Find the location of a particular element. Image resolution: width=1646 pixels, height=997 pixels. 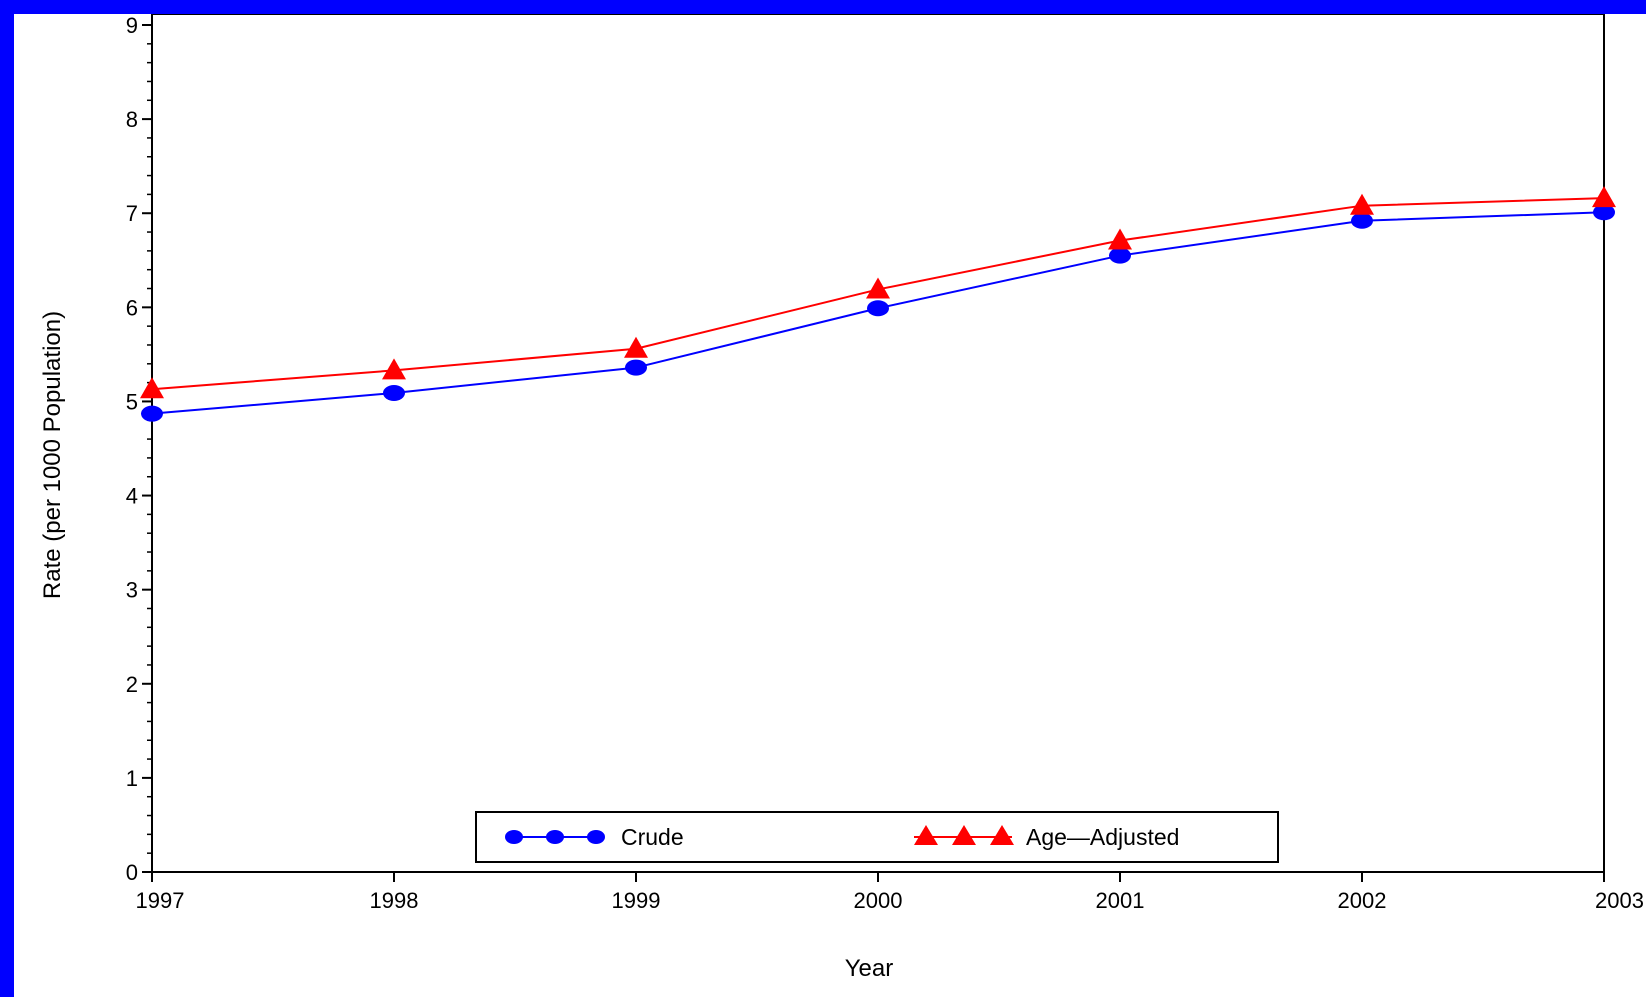

y-tick-label: 2 is located at coordinates (132, 684).